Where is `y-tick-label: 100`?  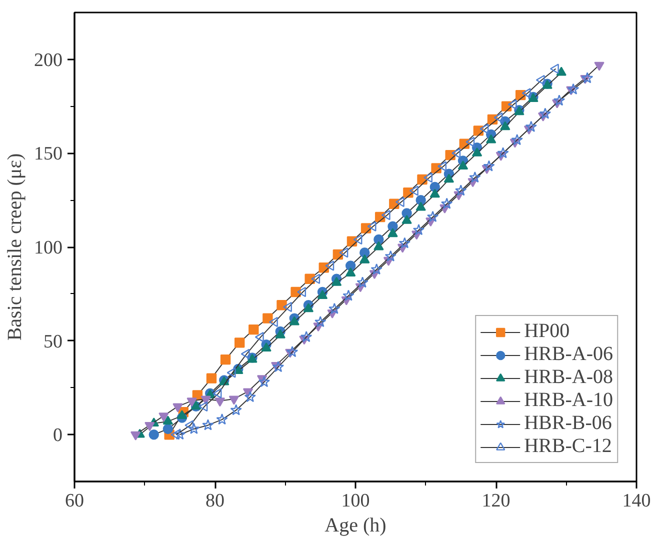
y-tick-label: 100 is located at coordinates (48, 248).